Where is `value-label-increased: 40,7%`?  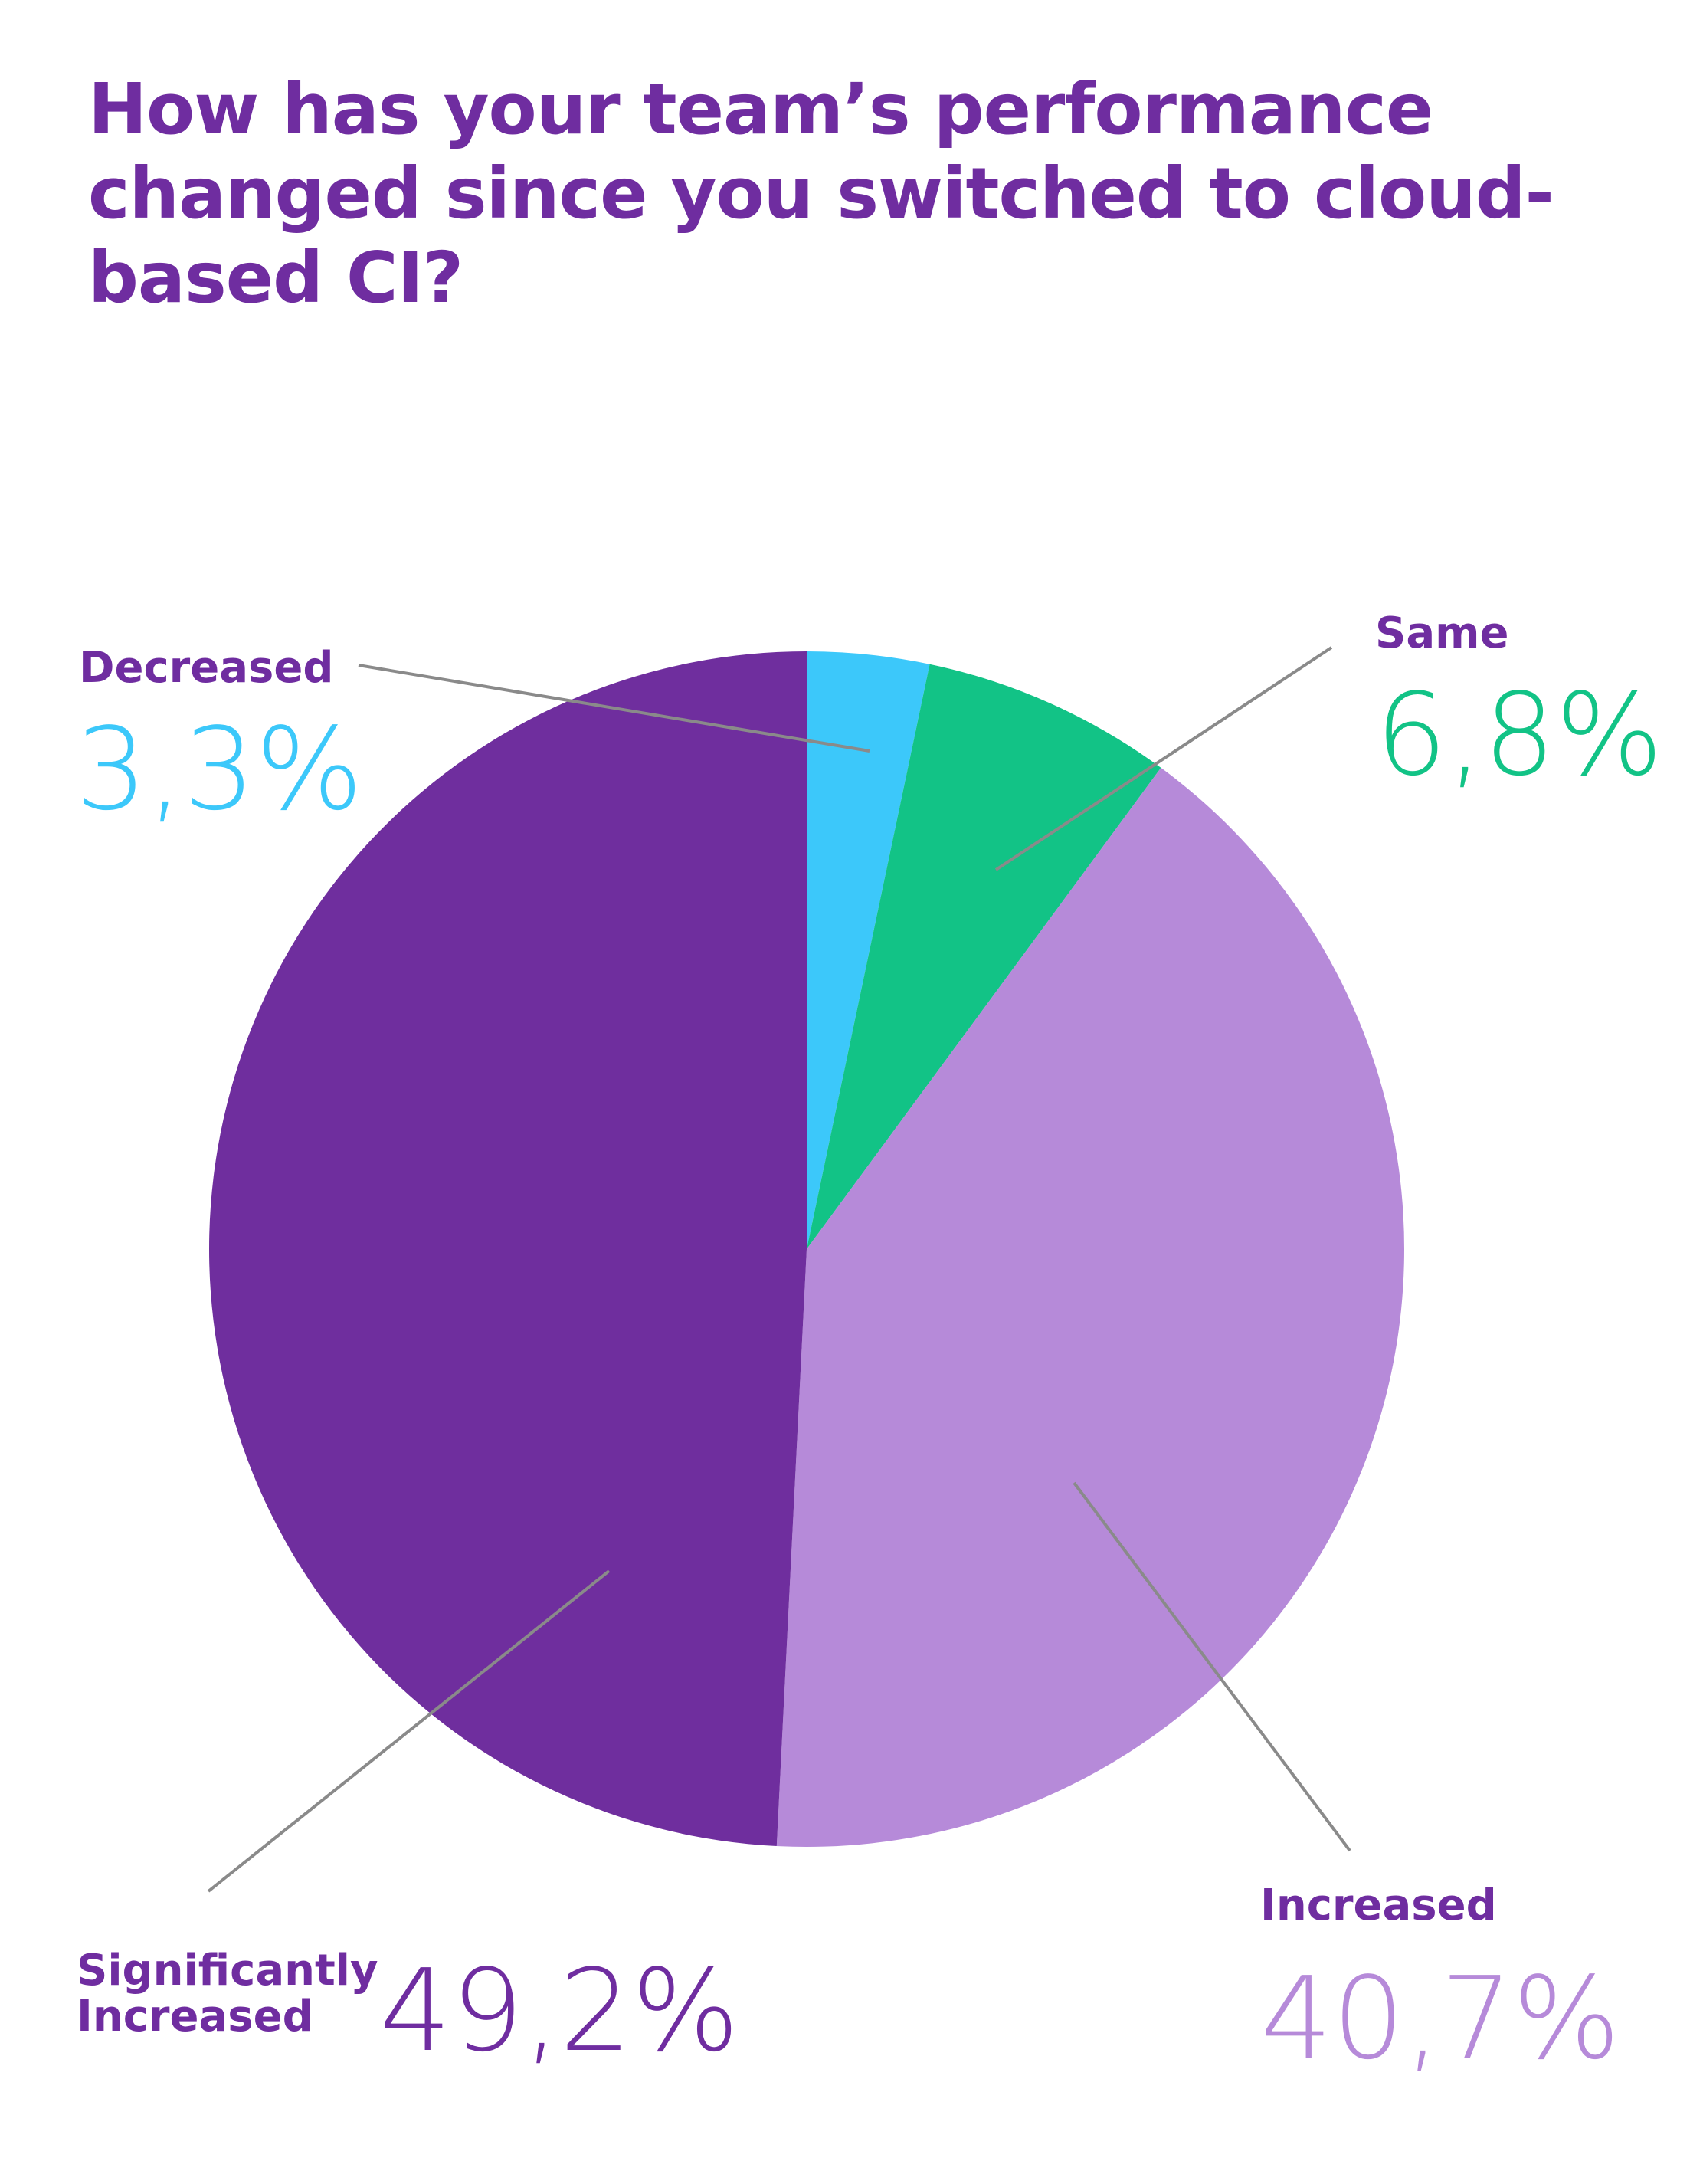
value-label-increased: 40,7% is located at coordinates (1440, 2018).